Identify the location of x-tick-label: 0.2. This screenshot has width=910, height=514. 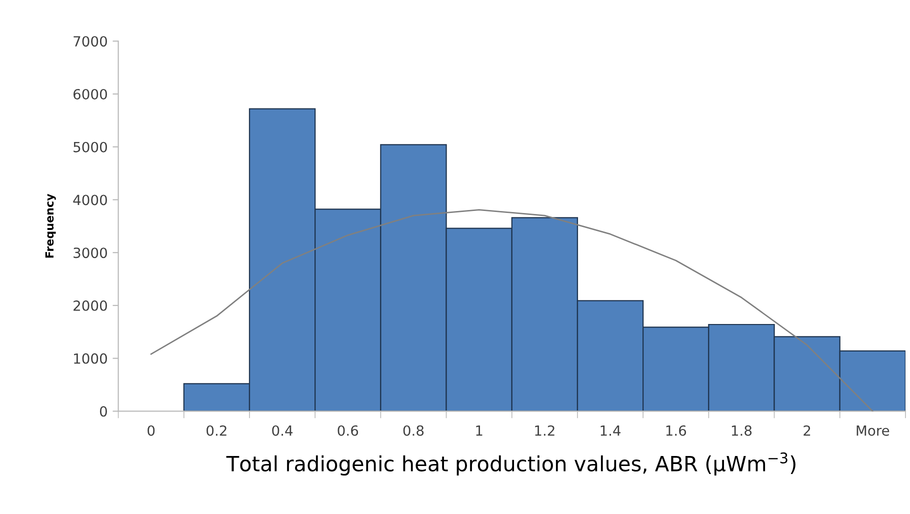
(216, 430).